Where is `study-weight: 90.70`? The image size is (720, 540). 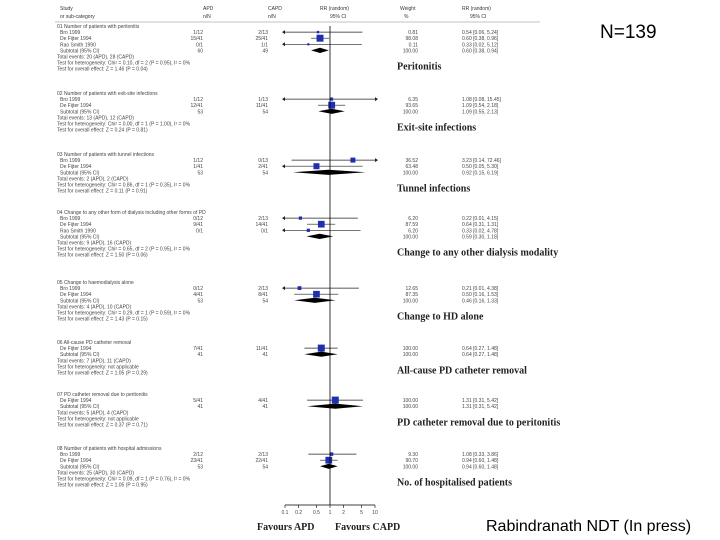
study-weight: 90.70 is located at coordinates (411, 461).